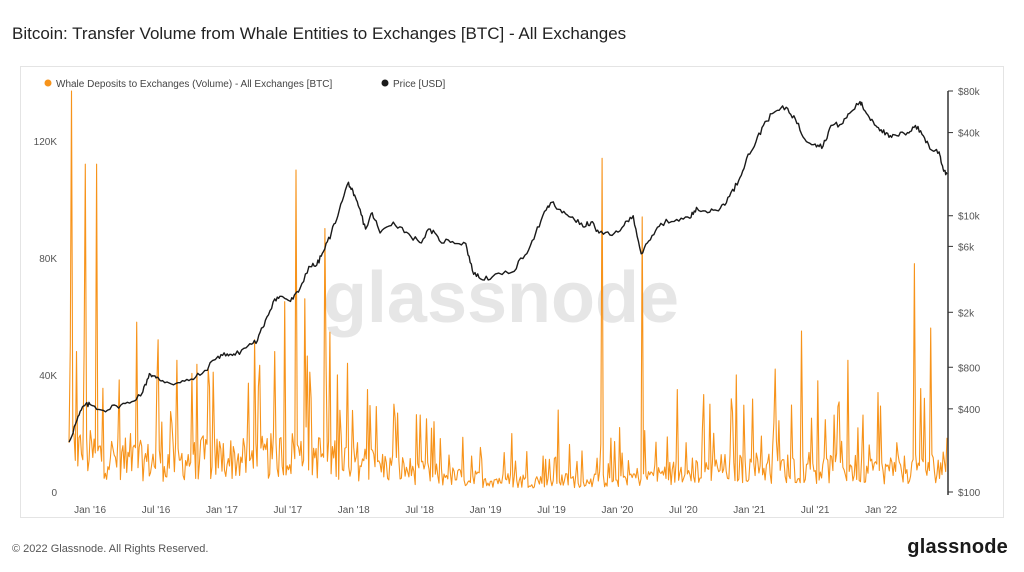 Image resolution: width=1024 pixels, height=572 pixels. I want to click on x-tick-label: Jan '17, so click(222, 510).